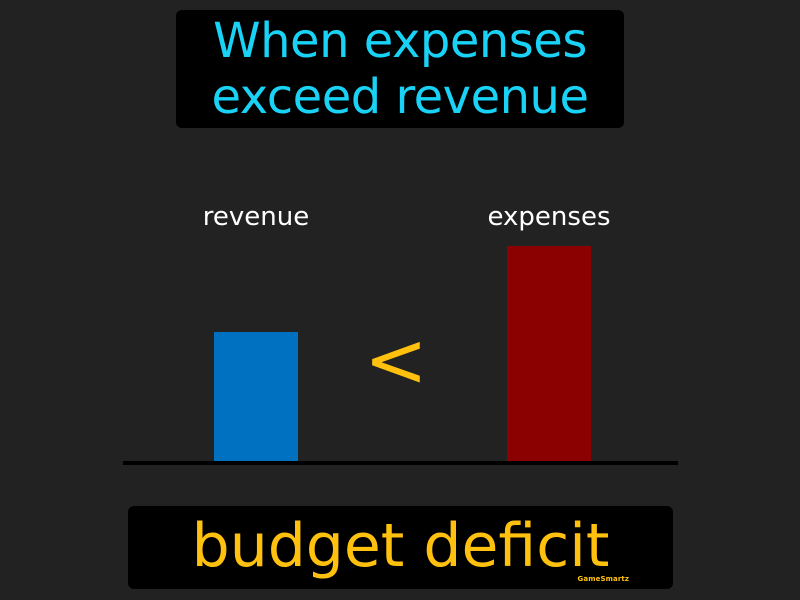 This screenshot has height=600, width=800. What do you see at coordinates (603, 579) in the screenshot?
I see `brand-logo: GameSmartz` at bounding box center [603, 579].